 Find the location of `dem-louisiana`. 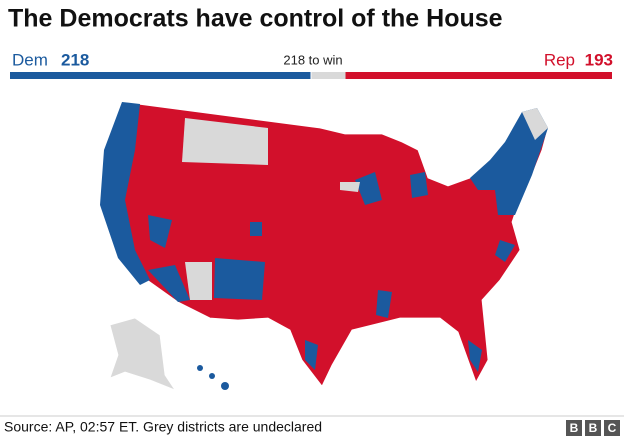

dem-louisiana is located at coordinates (384, 304).